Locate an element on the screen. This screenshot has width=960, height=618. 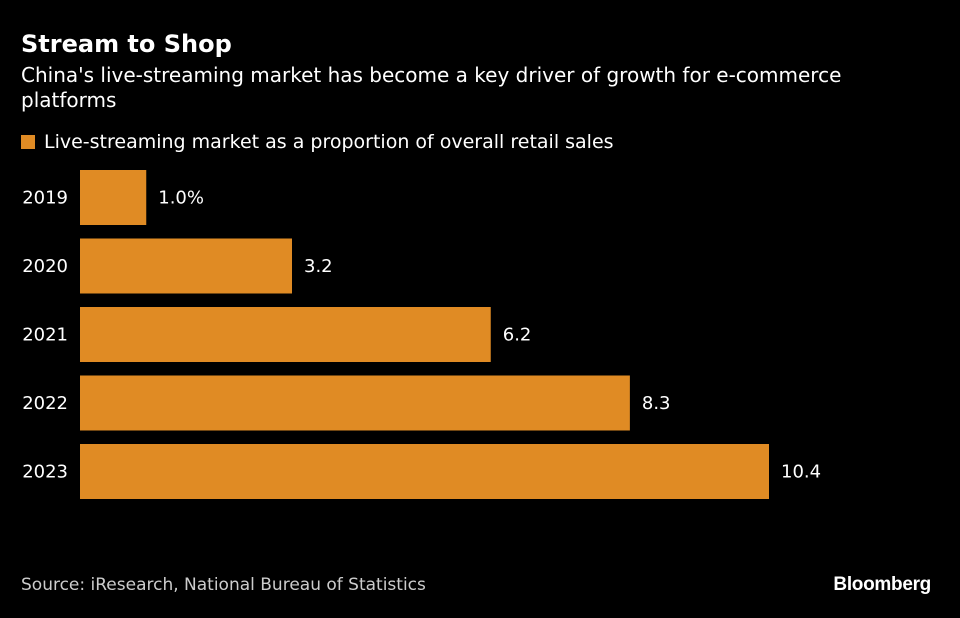
category-label: 2022 is located at coordinates (45, 403).